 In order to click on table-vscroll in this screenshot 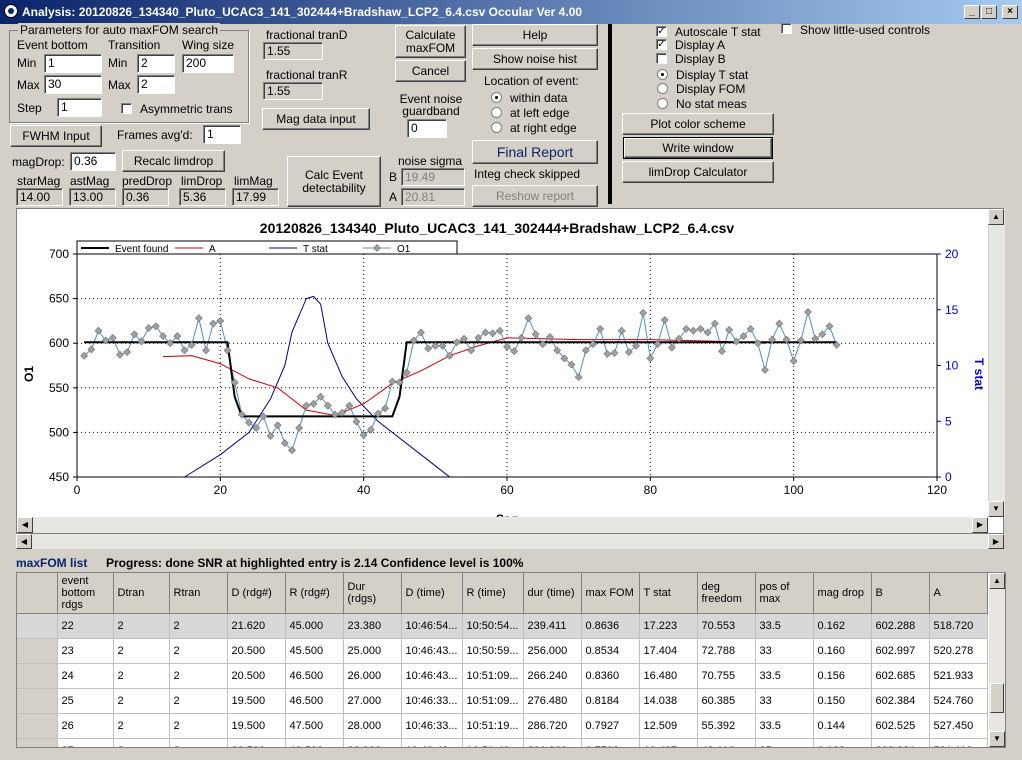, I will do `click(997, 660)`.